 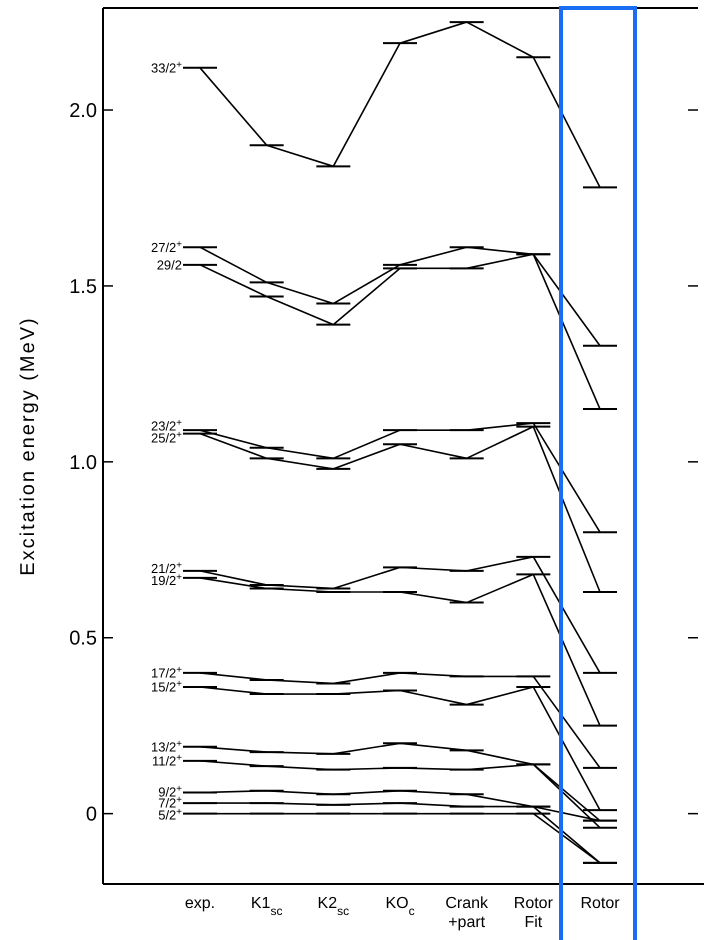 I want to click on legend-label: 13/2$^{+}$, so click(x=166, y=746).